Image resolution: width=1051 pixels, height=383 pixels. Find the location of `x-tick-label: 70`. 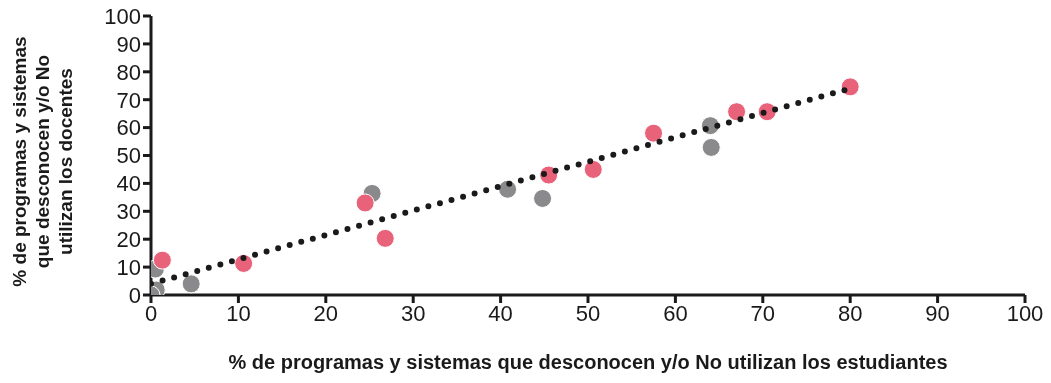

x-tick-label: 70 is located at coordinates (763, 313).